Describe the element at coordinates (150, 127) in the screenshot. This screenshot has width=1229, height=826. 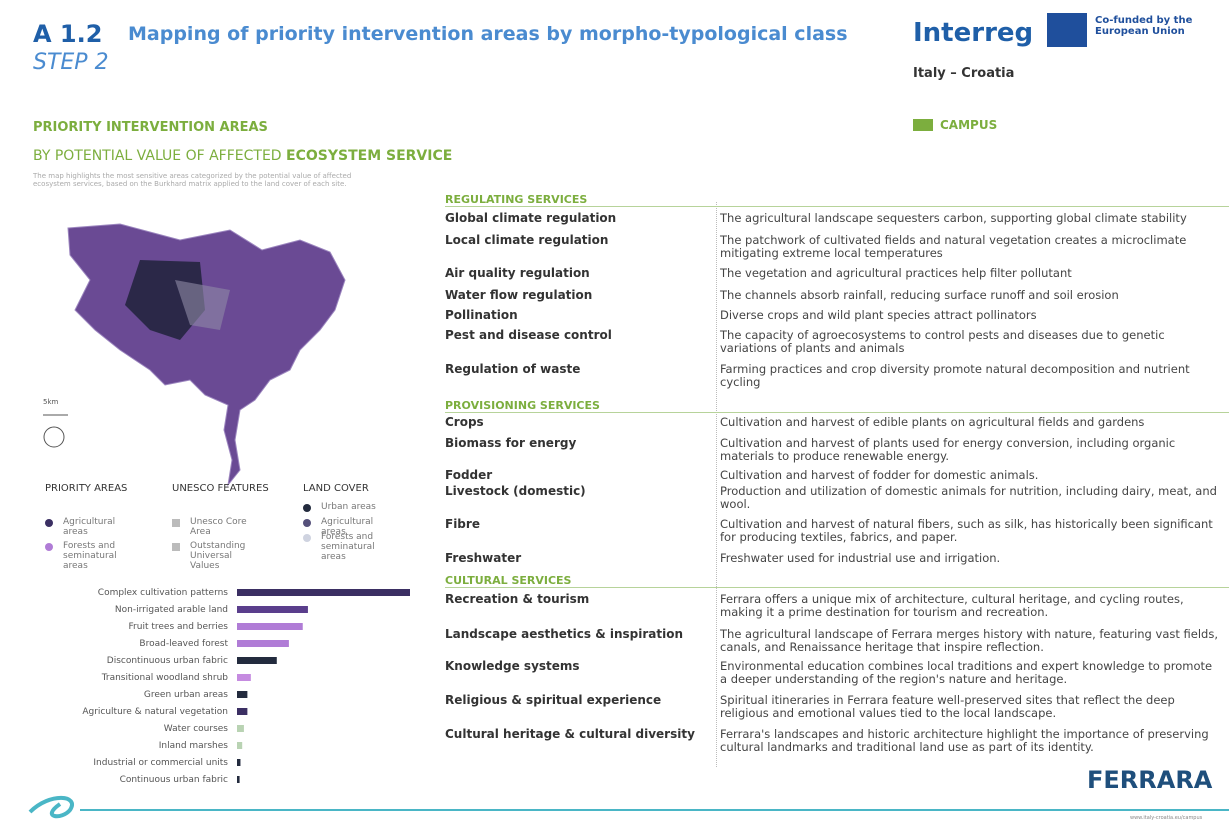
I see `section-title: PRIORITY INTERVENTION AREAS` at that location.